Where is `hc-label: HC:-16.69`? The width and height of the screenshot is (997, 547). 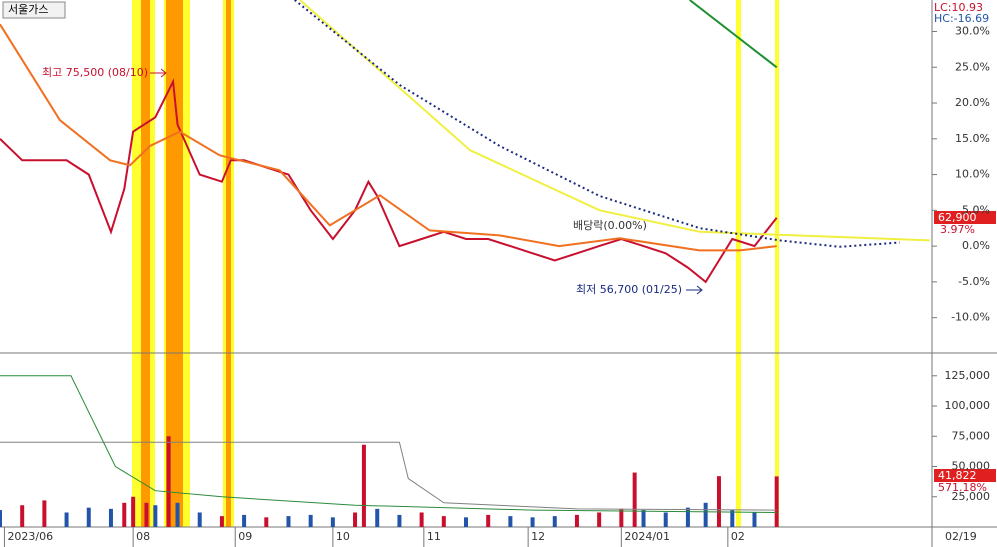
hc-label: HC:-16.69 is located at coordinates (961, 18).